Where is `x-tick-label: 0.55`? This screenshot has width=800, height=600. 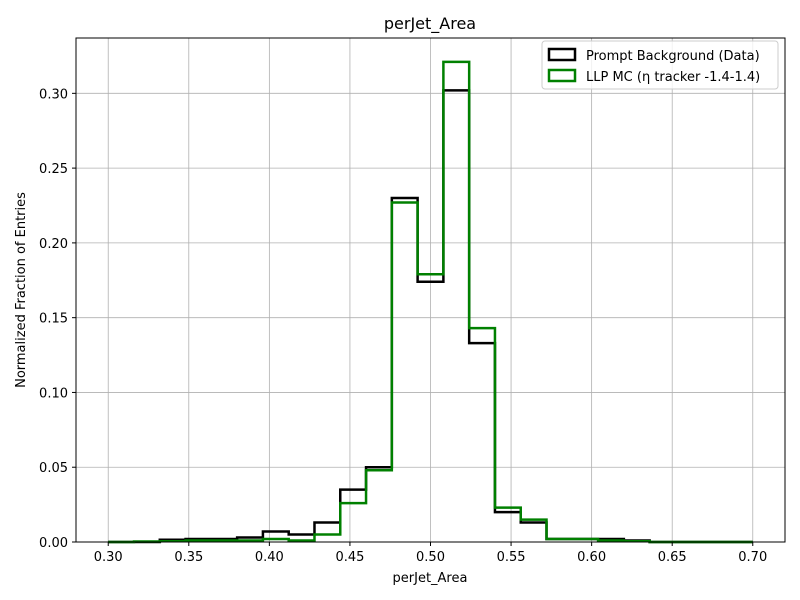
x-tick-label: 0.55 is located at coordinates (511, 557).